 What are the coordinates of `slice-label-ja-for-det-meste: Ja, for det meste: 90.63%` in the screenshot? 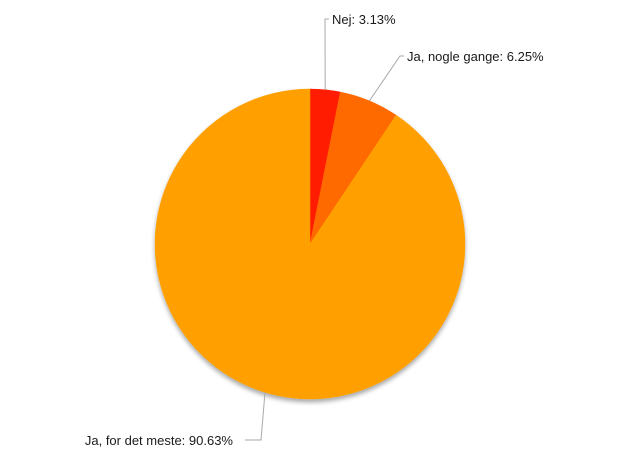 It's located at (159, 440).